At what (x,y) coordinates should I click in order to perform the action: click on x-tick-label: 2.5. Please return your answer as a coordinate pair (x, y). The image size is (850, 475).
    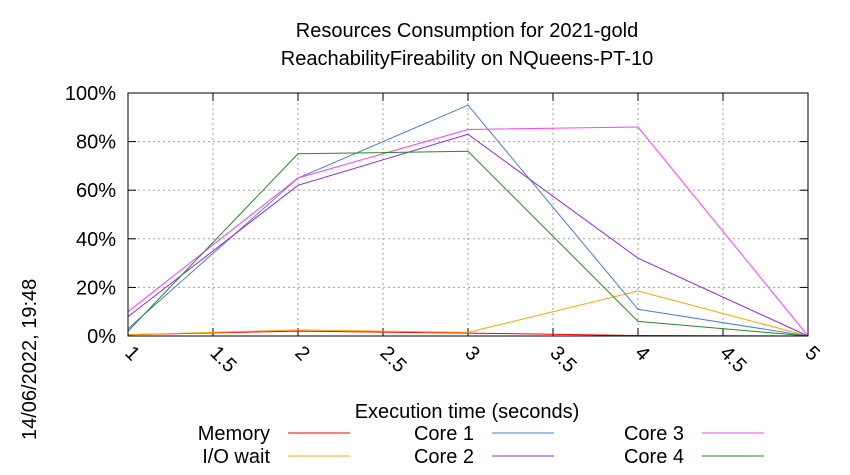
    Looking at the image, I should click on (392, 359).